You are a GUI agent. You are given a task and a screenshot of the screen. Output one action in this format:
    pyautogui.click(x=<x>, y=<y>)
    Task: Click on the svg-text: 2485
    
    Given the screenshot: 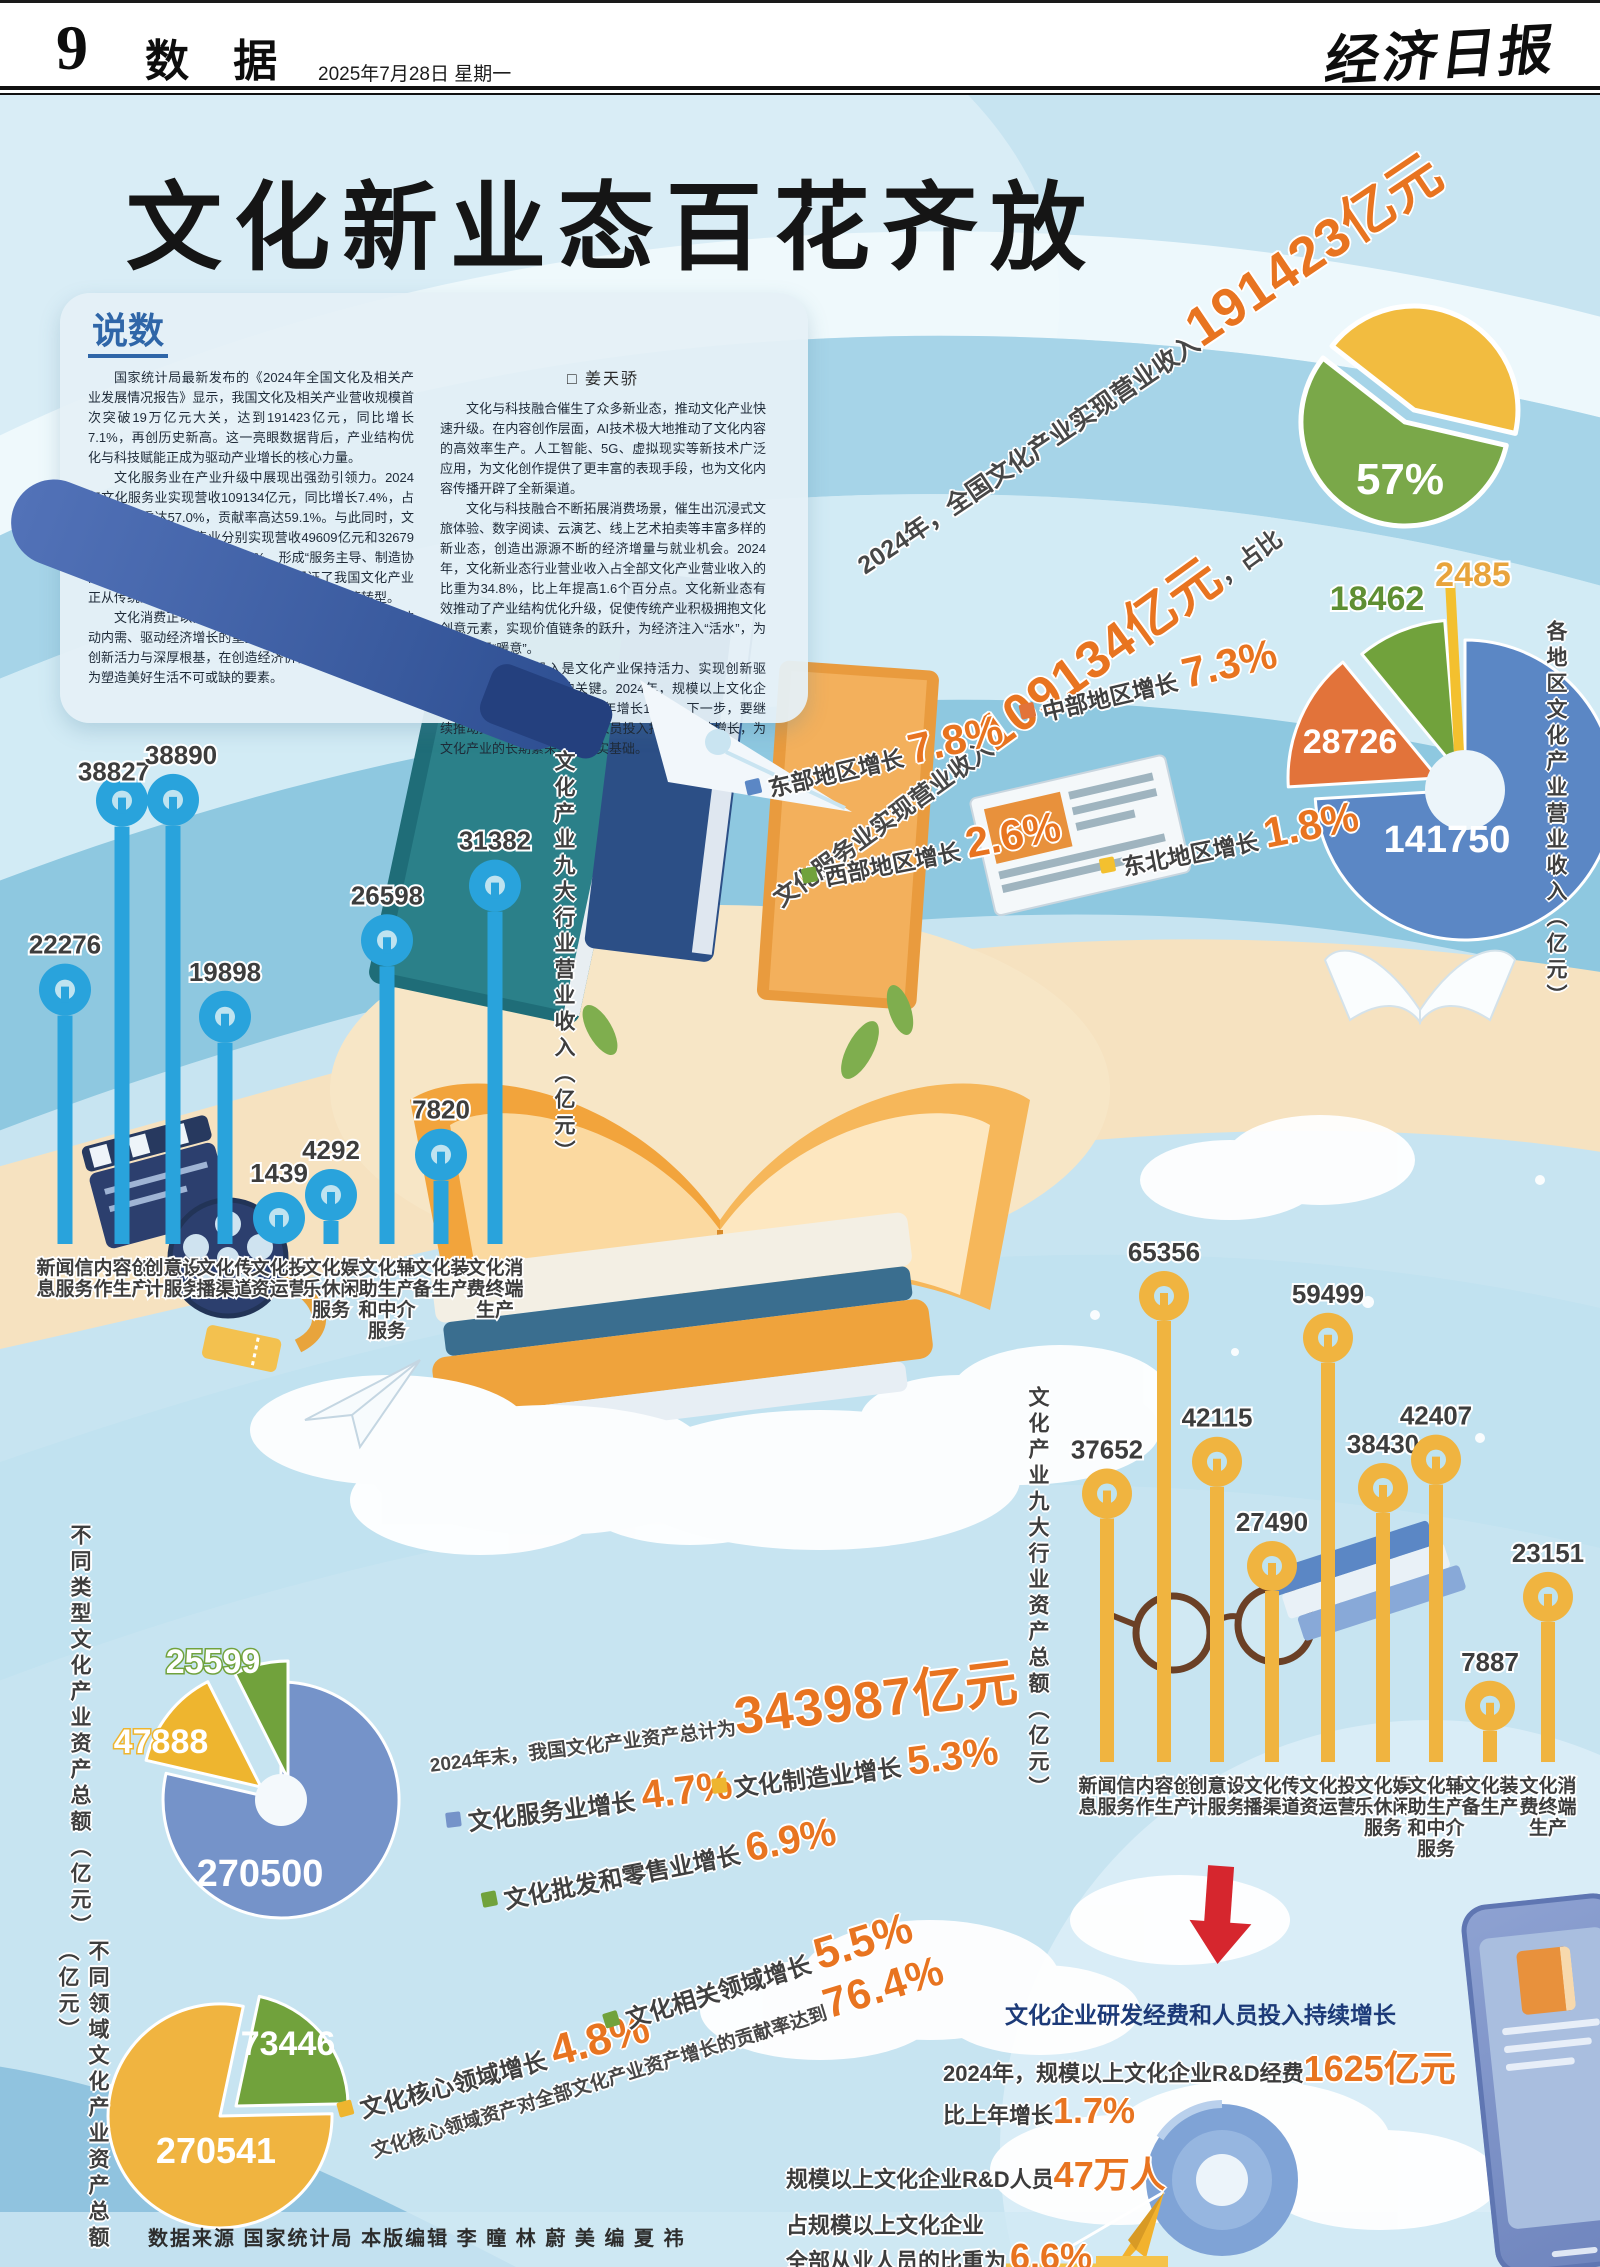 What is the action you would take?
    pyautogui.click(x=1473, y=575)
    